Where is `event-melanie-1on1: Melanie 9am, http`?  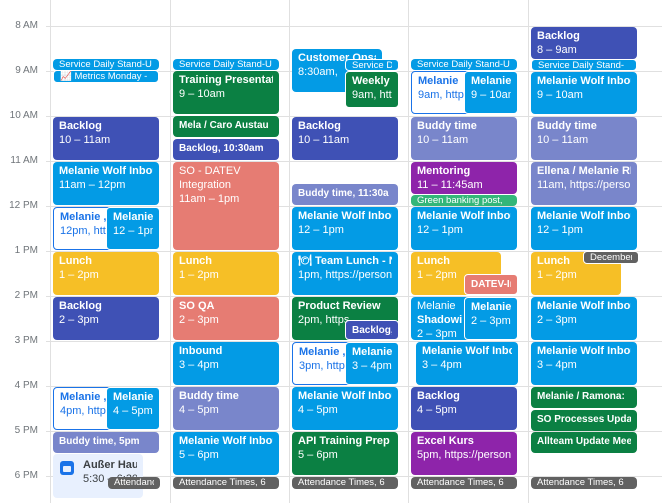 event-melanie-1on1: Melanie 9am, http is located at coordinates (442, 92).